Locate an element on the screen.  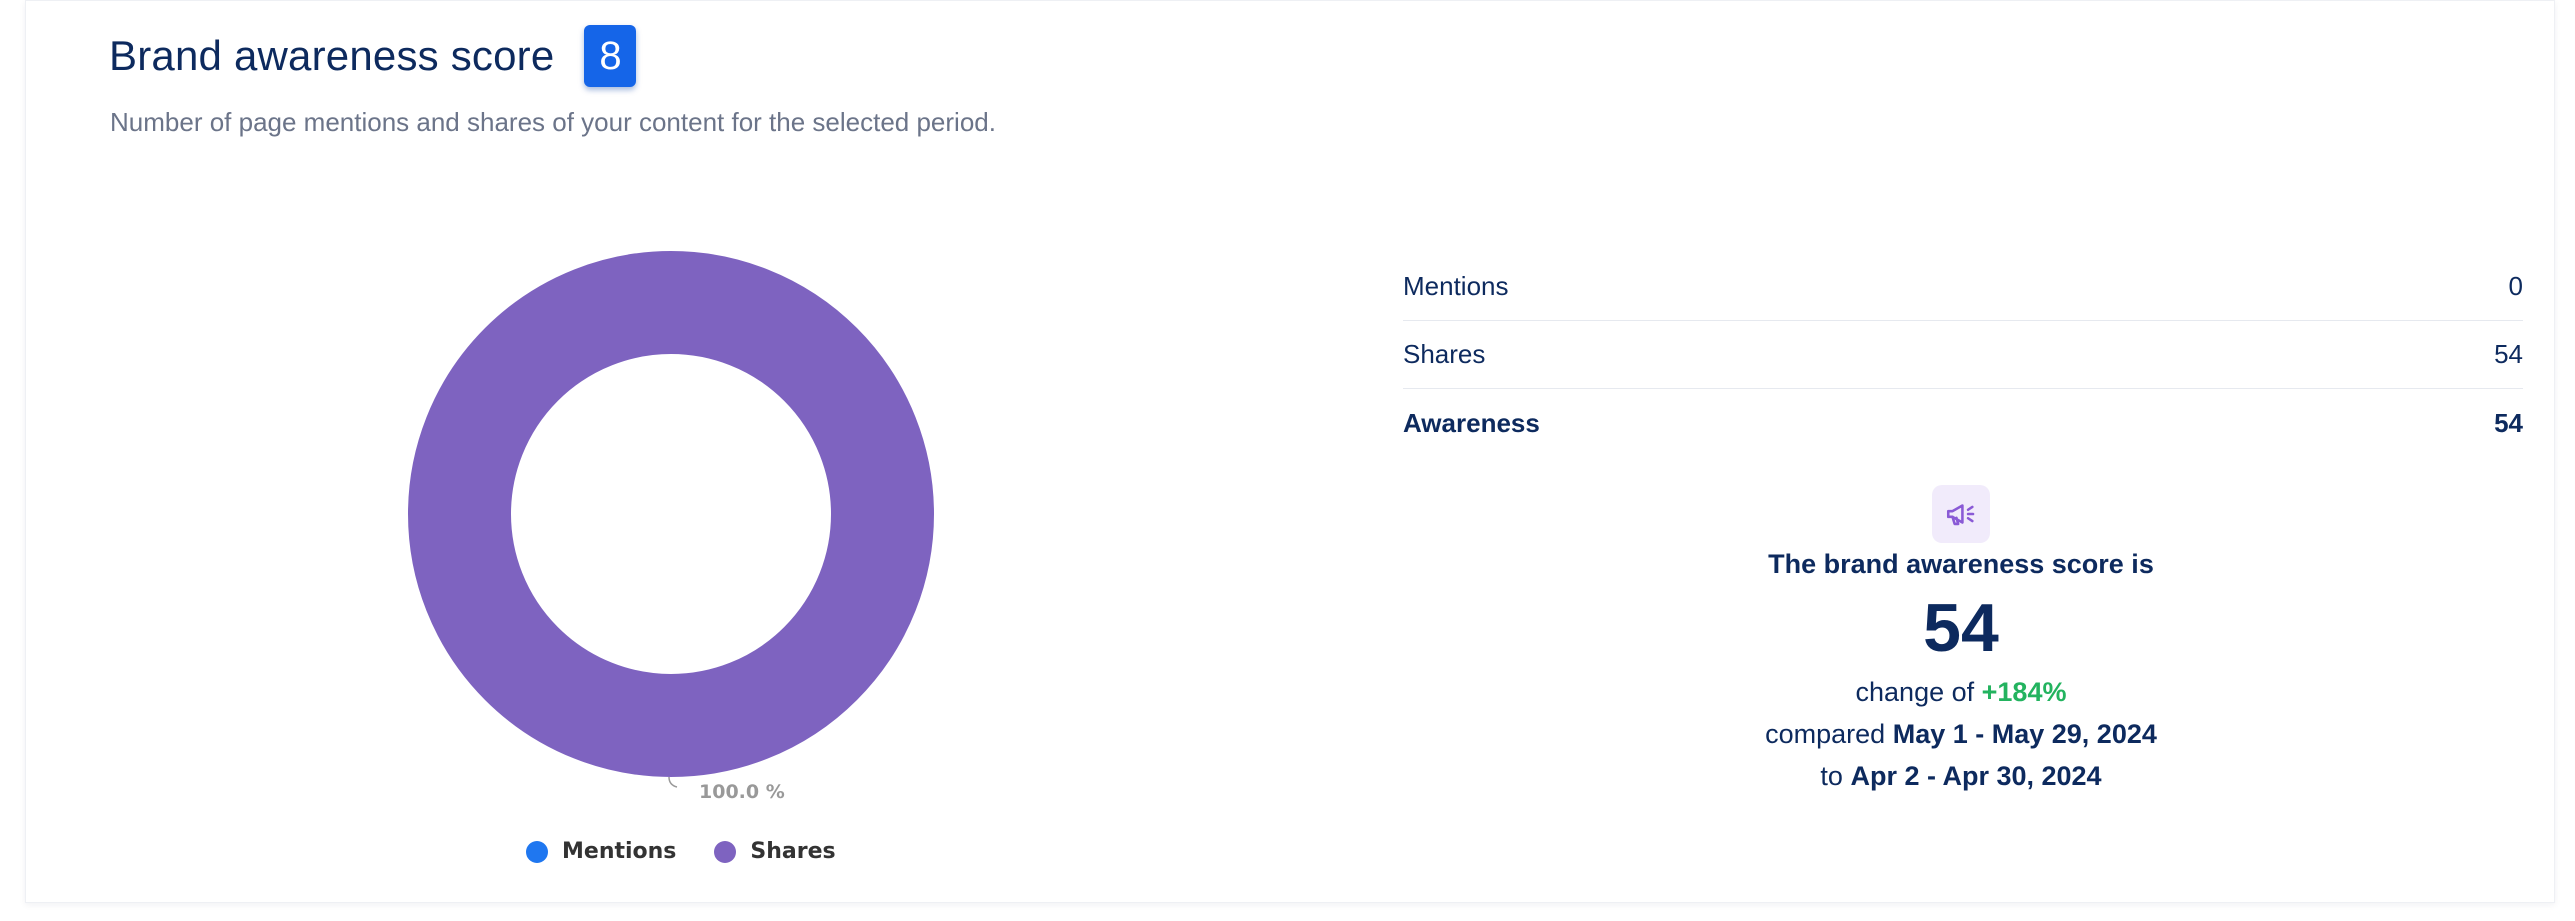
stats-table: Mentions 0 Shares 54 Awareness 54 is located at coordinates (1963, 355).